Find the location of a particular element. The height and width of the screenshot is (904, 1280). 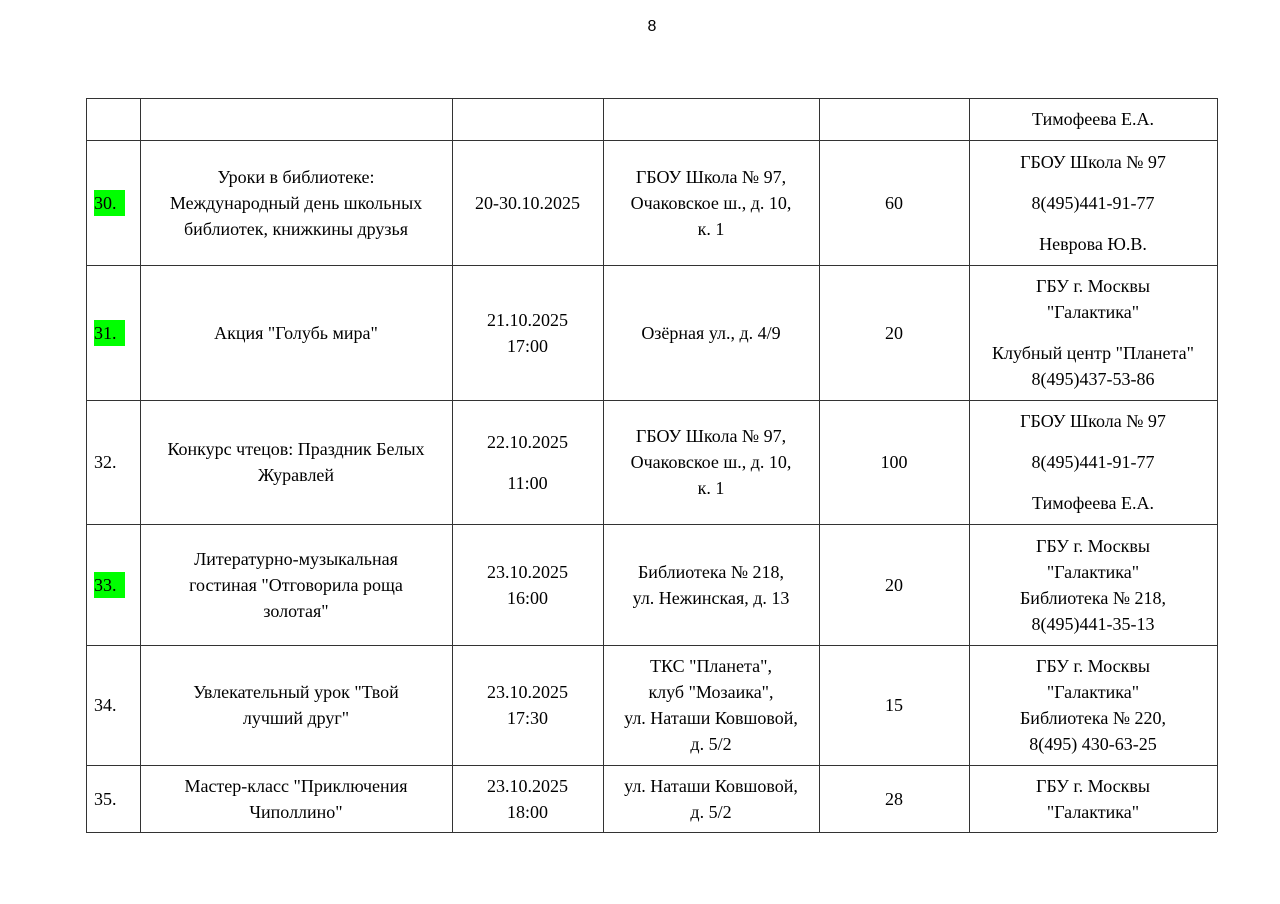

event-place-line: ул. Наташи Ковшовой, is located at coordinates (711, 785).